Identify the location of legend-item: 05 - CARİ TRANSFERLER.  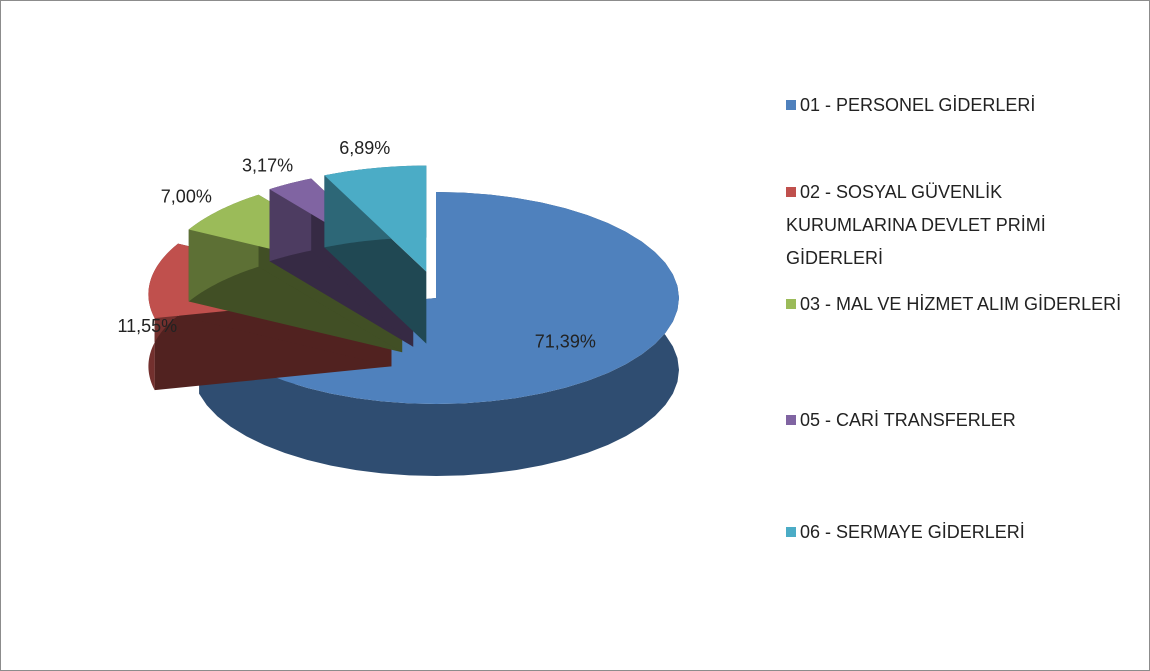
(956, 420).